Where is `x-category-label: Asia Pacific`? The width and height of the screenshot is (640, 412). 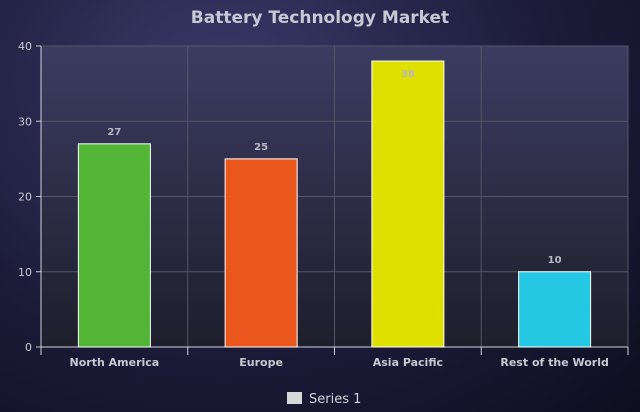 x-category-label: Asia Pacific is located at coordinates (408, 362).